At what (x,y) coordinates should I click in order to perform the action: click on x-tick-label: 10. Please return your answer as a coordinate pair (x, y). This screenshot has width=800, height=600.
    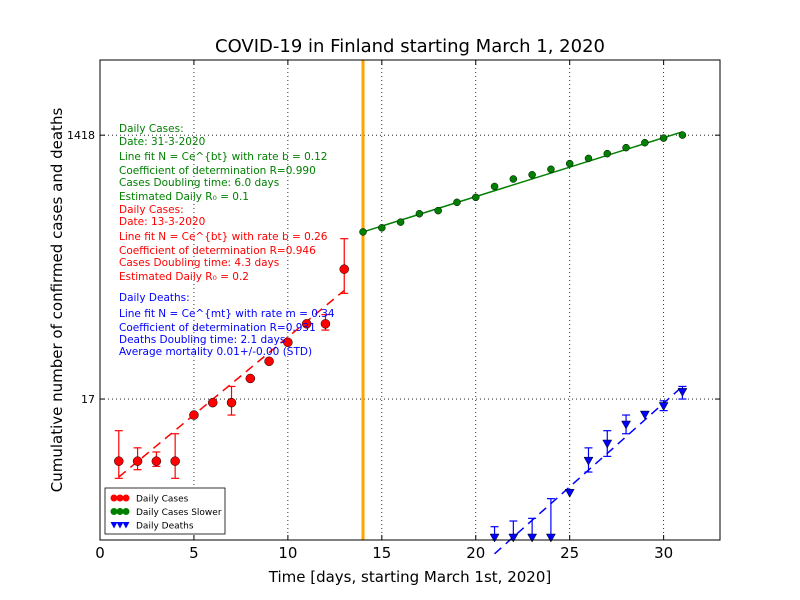
    Looking at the image, I should click on (287, 553).